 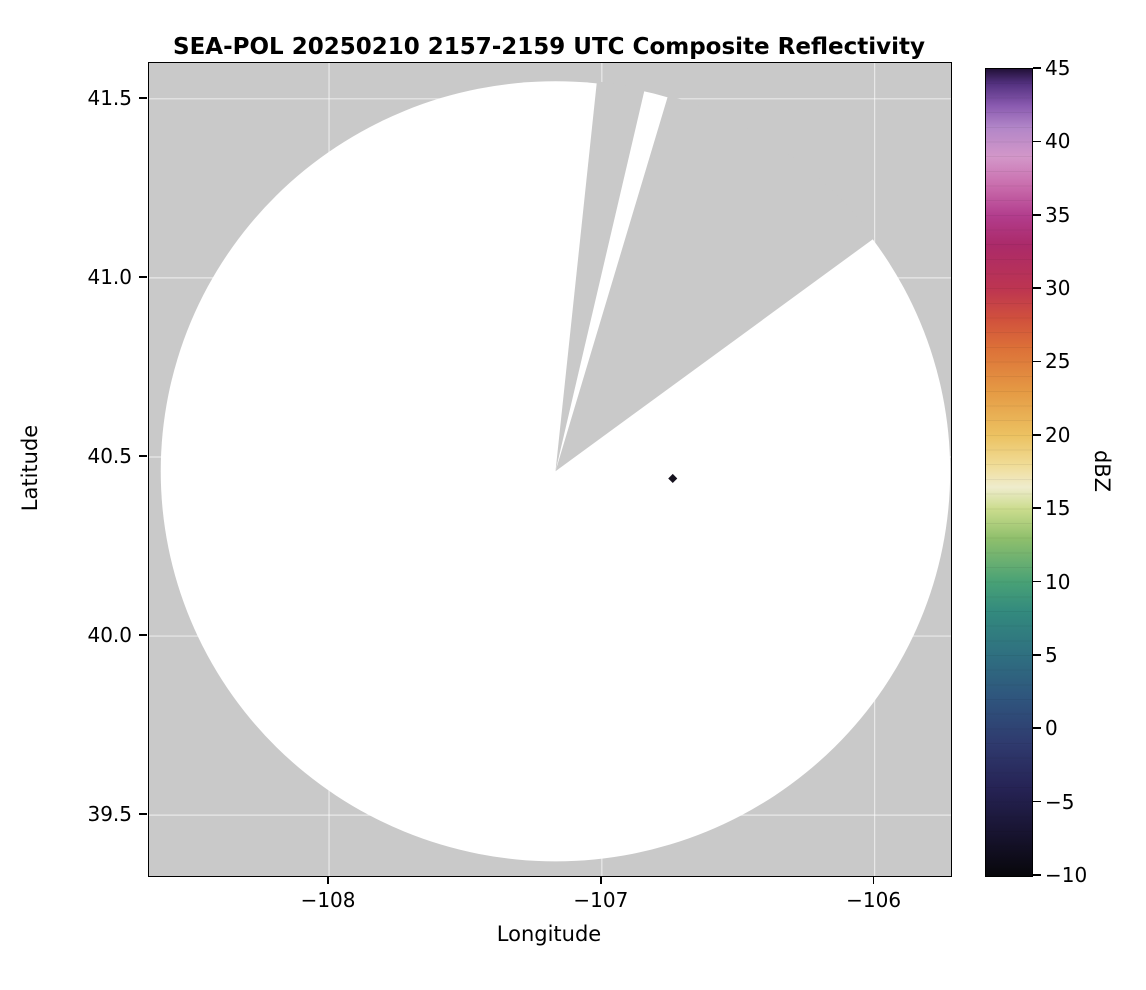 What do you see at coordinates (1051, 654) in the screenshot?
I see `colorbar-tick-label: 5` at bounding box center [1051, 654].